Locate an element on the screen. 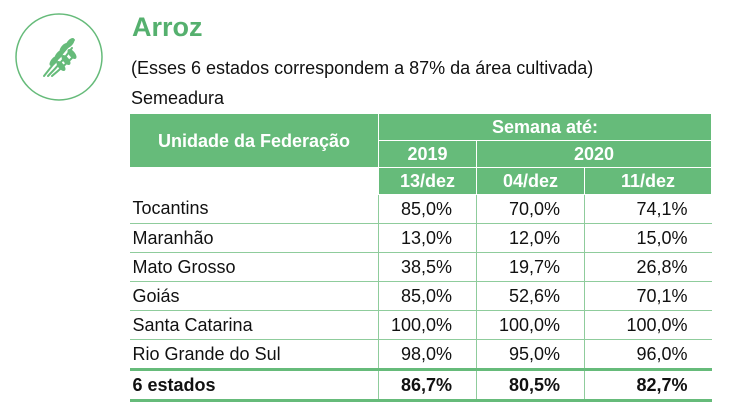 This screenshot has width=736, height=420. total-value: 80,5% is located at coordinates (530, 385).